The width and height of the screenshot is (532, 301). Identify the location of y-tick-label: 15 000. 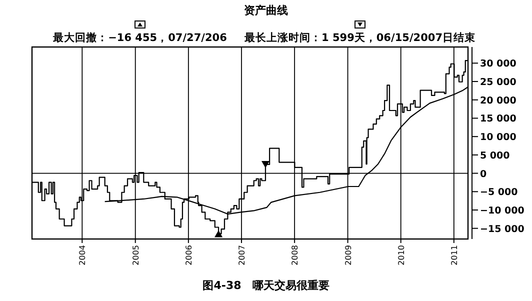
(498, 119).